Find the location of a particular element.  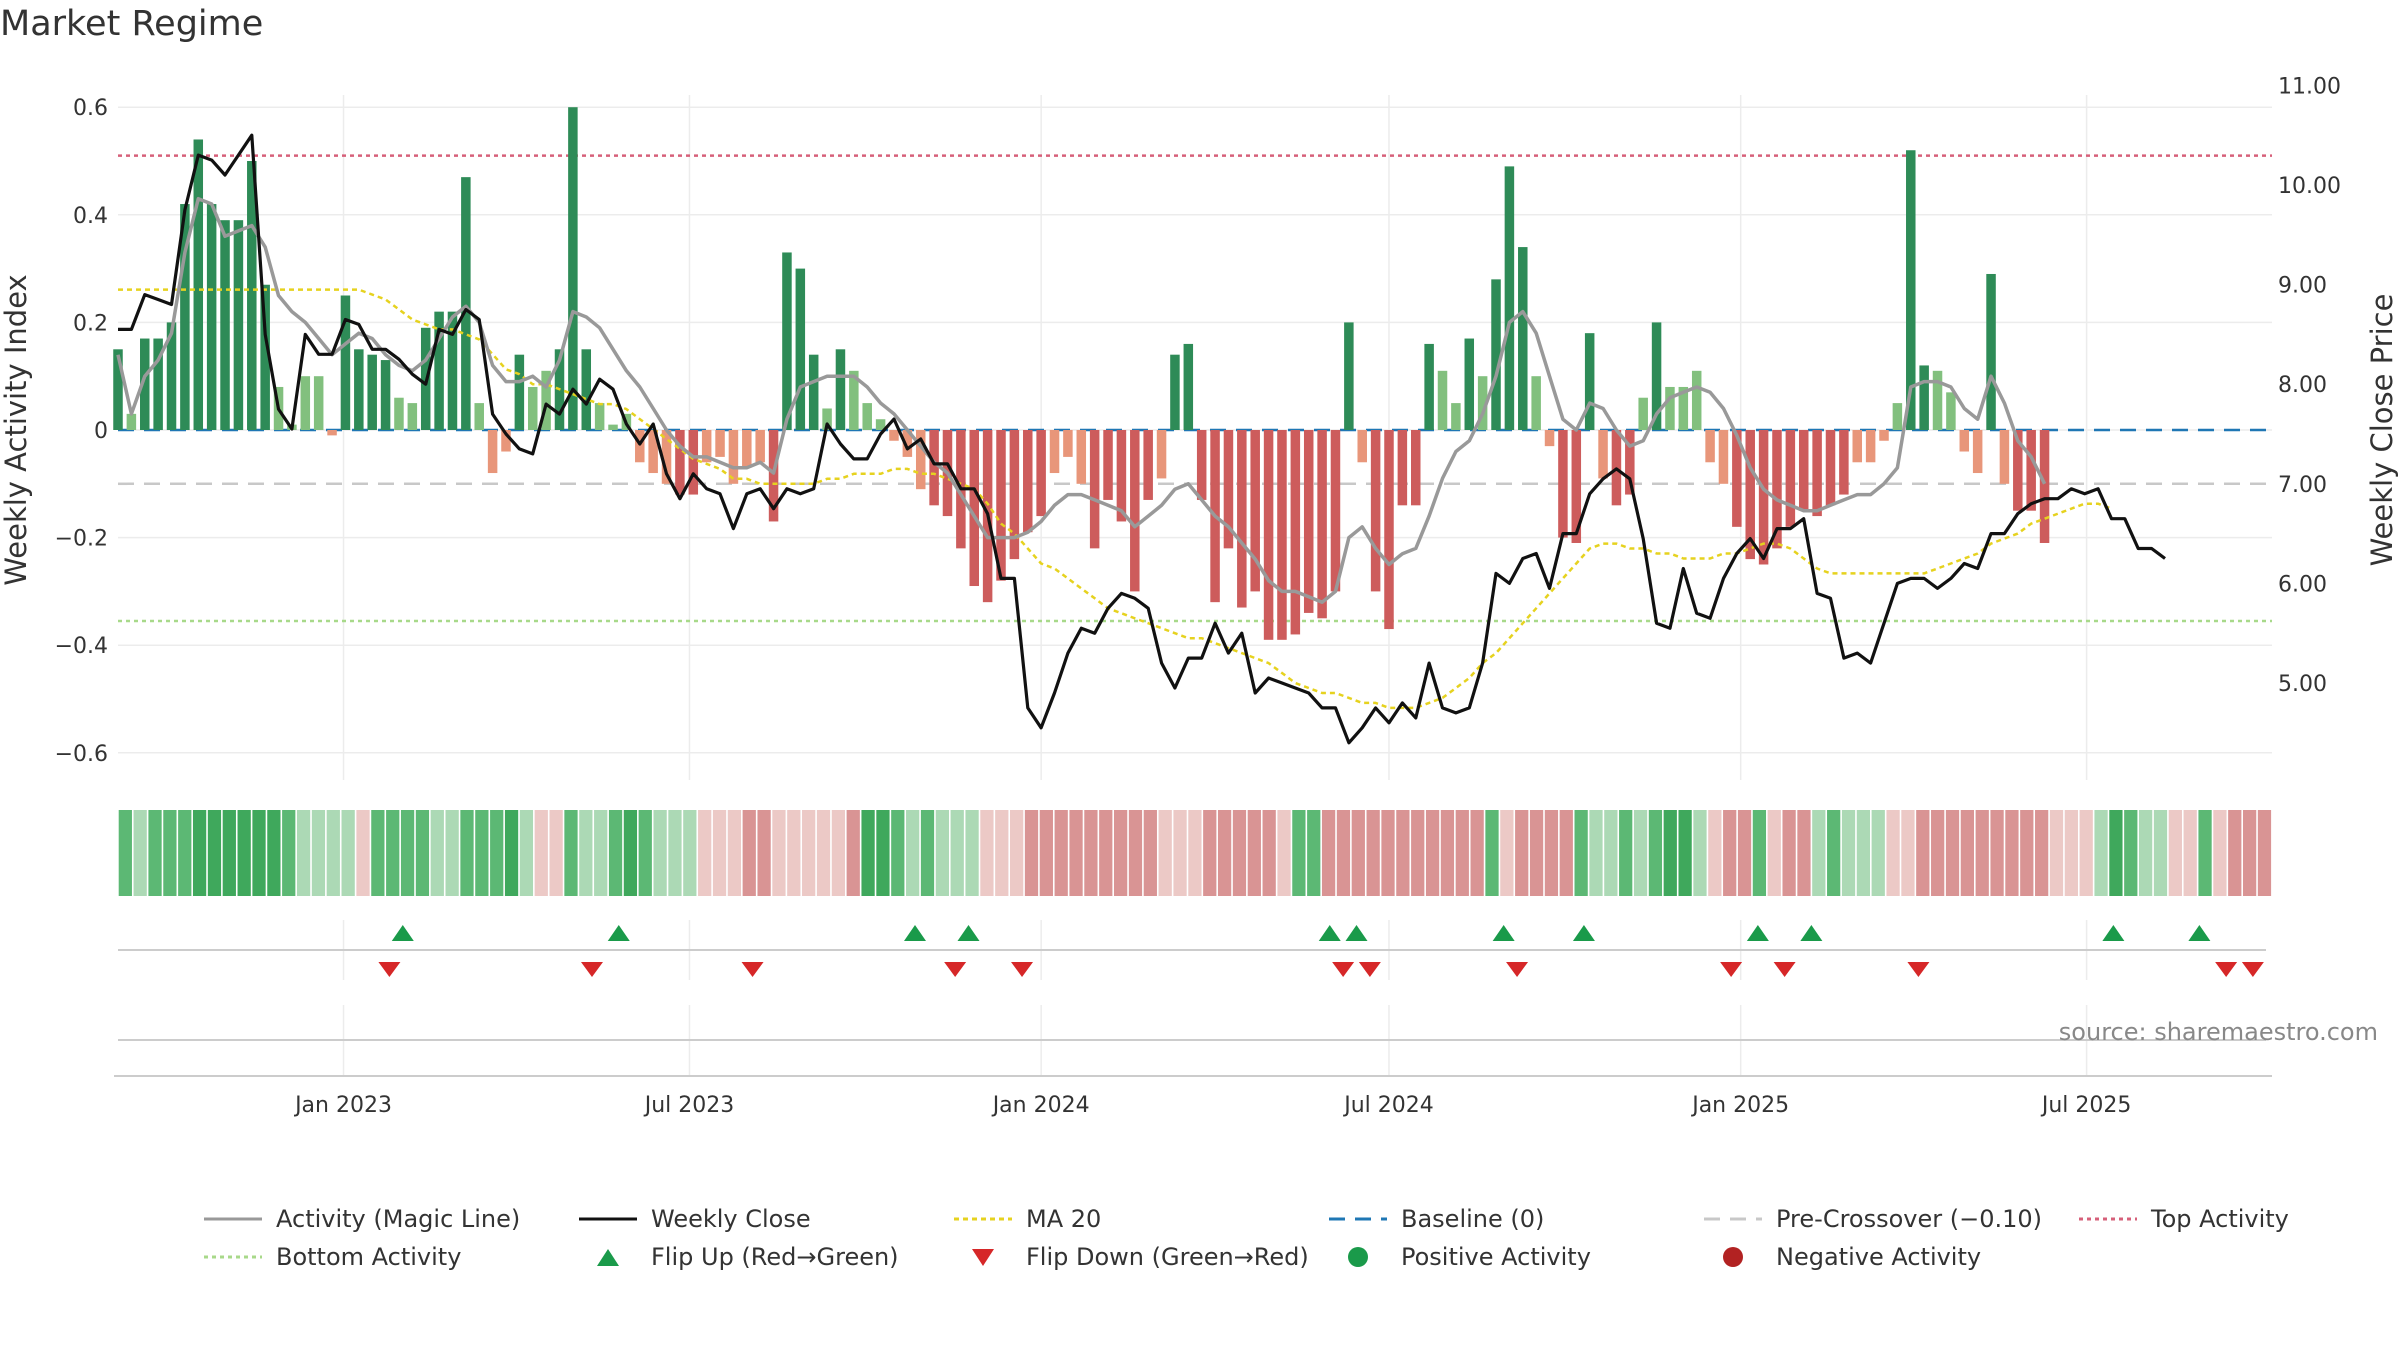

legend-item-top: Top Activity is located at coordinates (2200, 1219).